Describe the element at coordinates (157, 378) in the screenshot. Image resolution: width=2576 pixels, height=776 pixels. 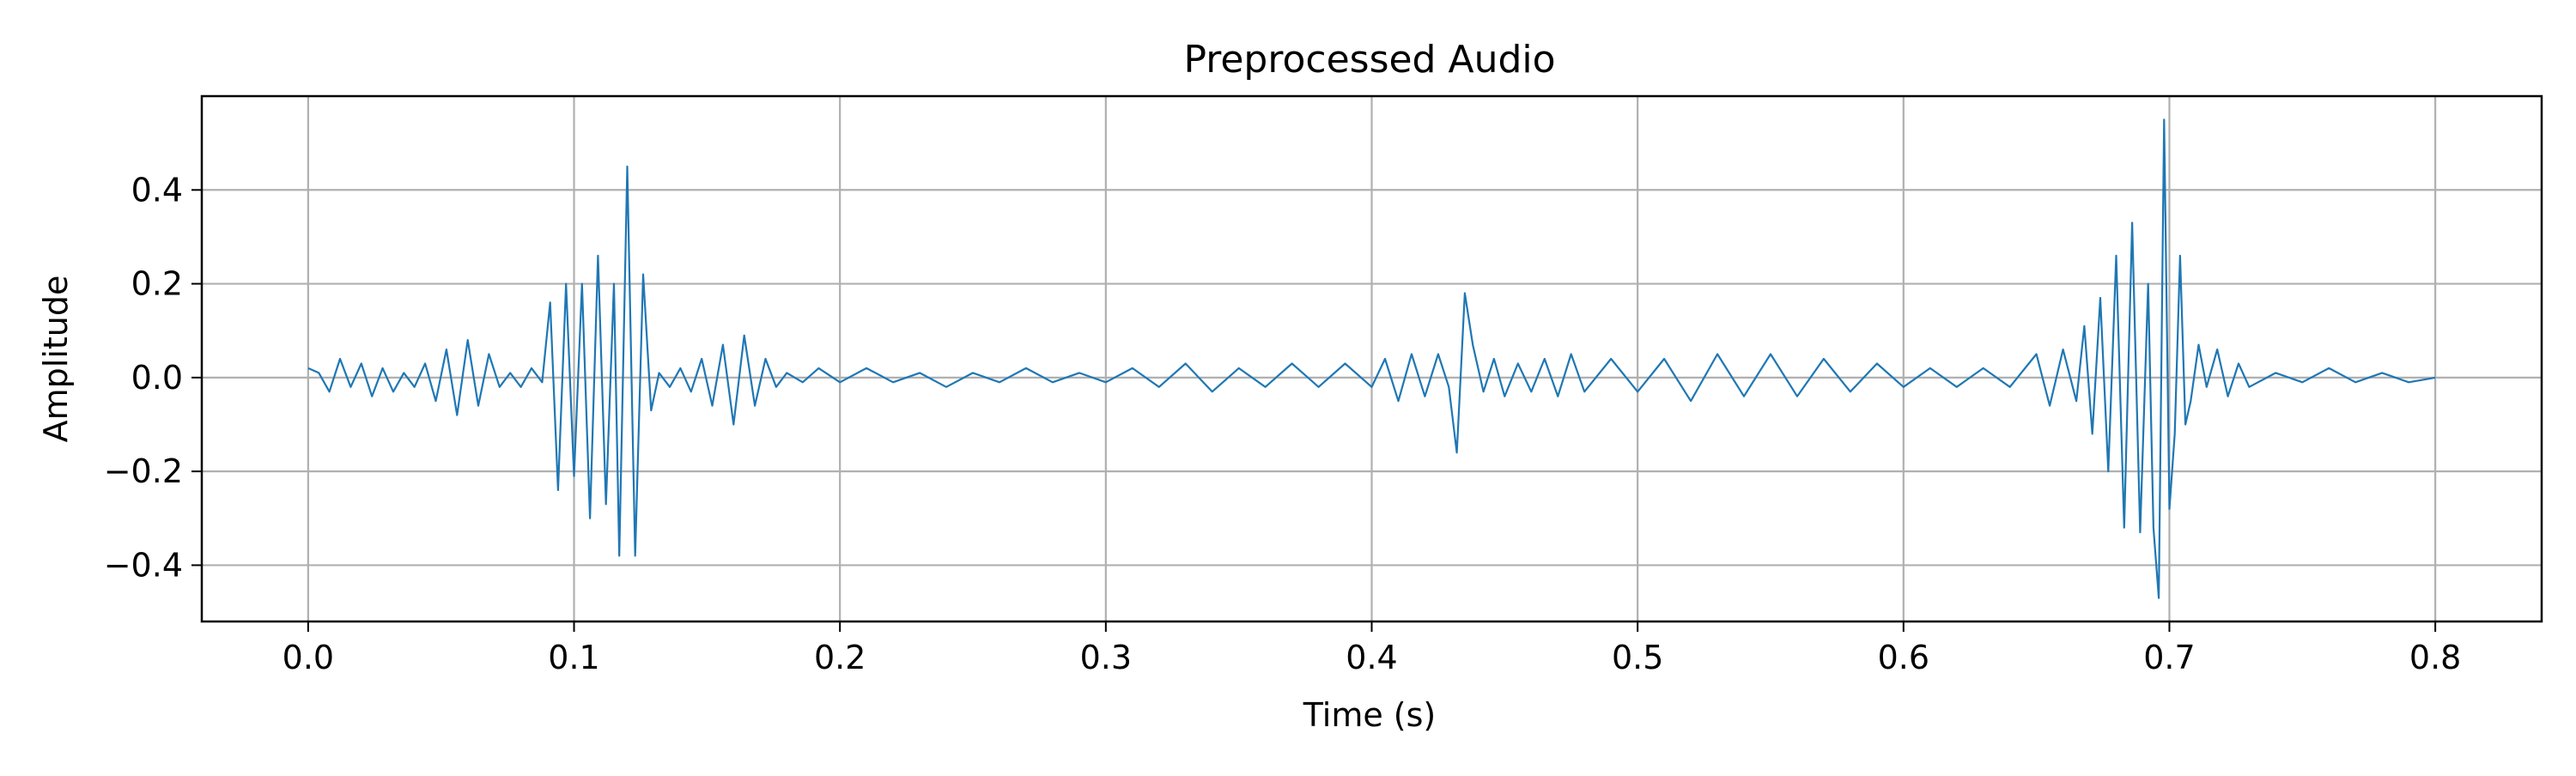
I see `y-tick-label: 0.0` at that location.